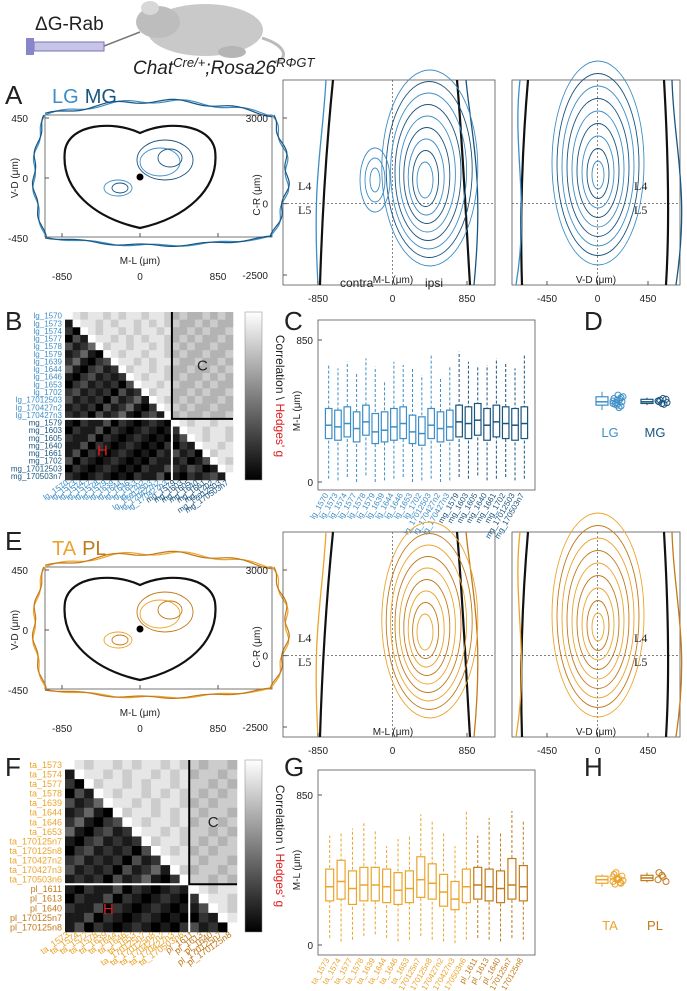 The width and height of the screenshot is (687, 991). Describe the element at coordinates (280, 396) in the screenshot. I see `colorbar-label: Correlation \ Hedges' g` at that location.